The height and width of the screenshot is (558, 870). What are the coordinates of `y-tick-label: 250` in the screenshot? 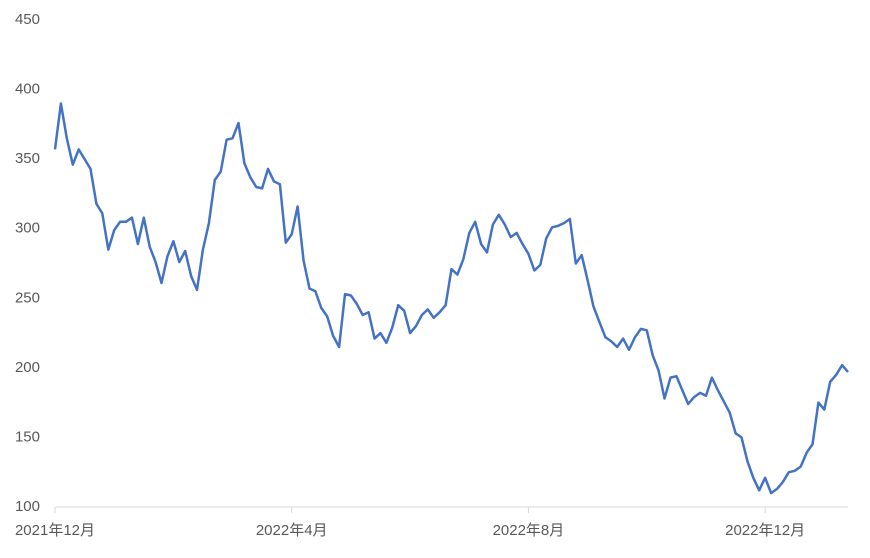 It's located at (27, 297).